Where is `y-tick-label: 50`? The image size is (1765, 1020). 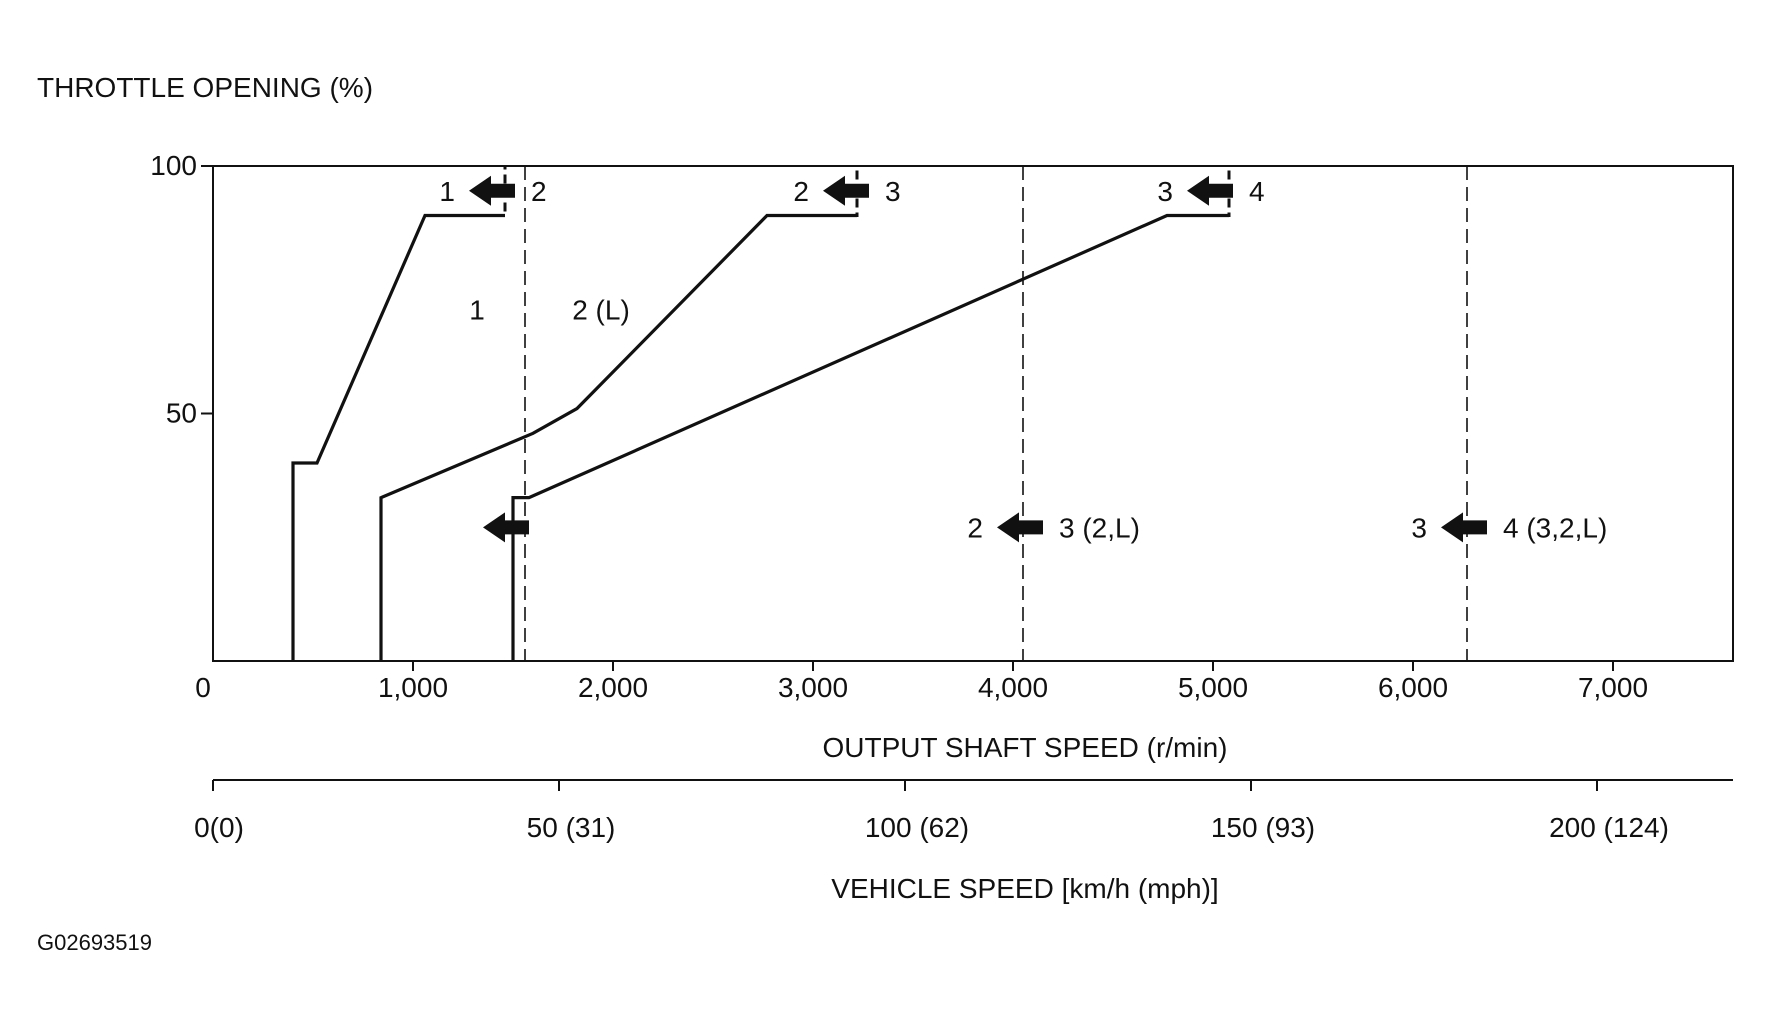
y-tick-label: 50 is located at coordinates (181, 413).